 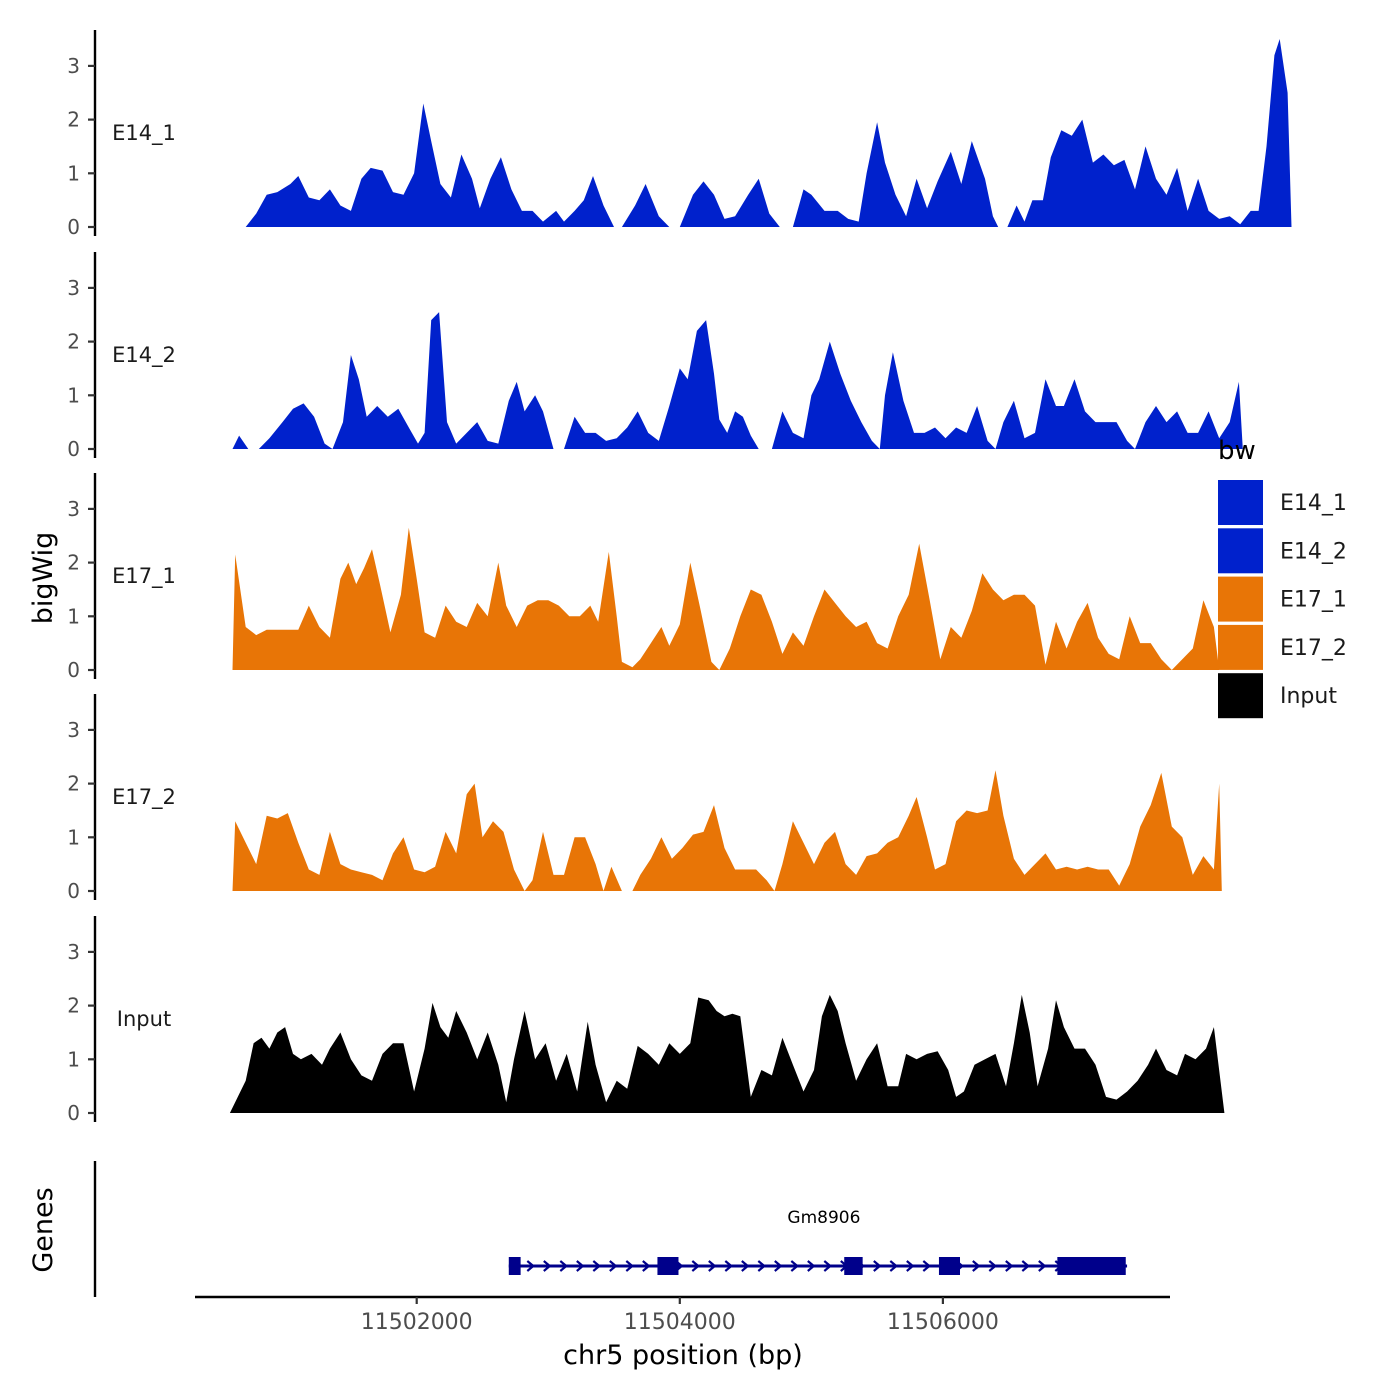 What do you see at coordinates (417, 1322) in the screenshot?
I see `x-tick-label: 11502000` at bounding box center [417, 1322].